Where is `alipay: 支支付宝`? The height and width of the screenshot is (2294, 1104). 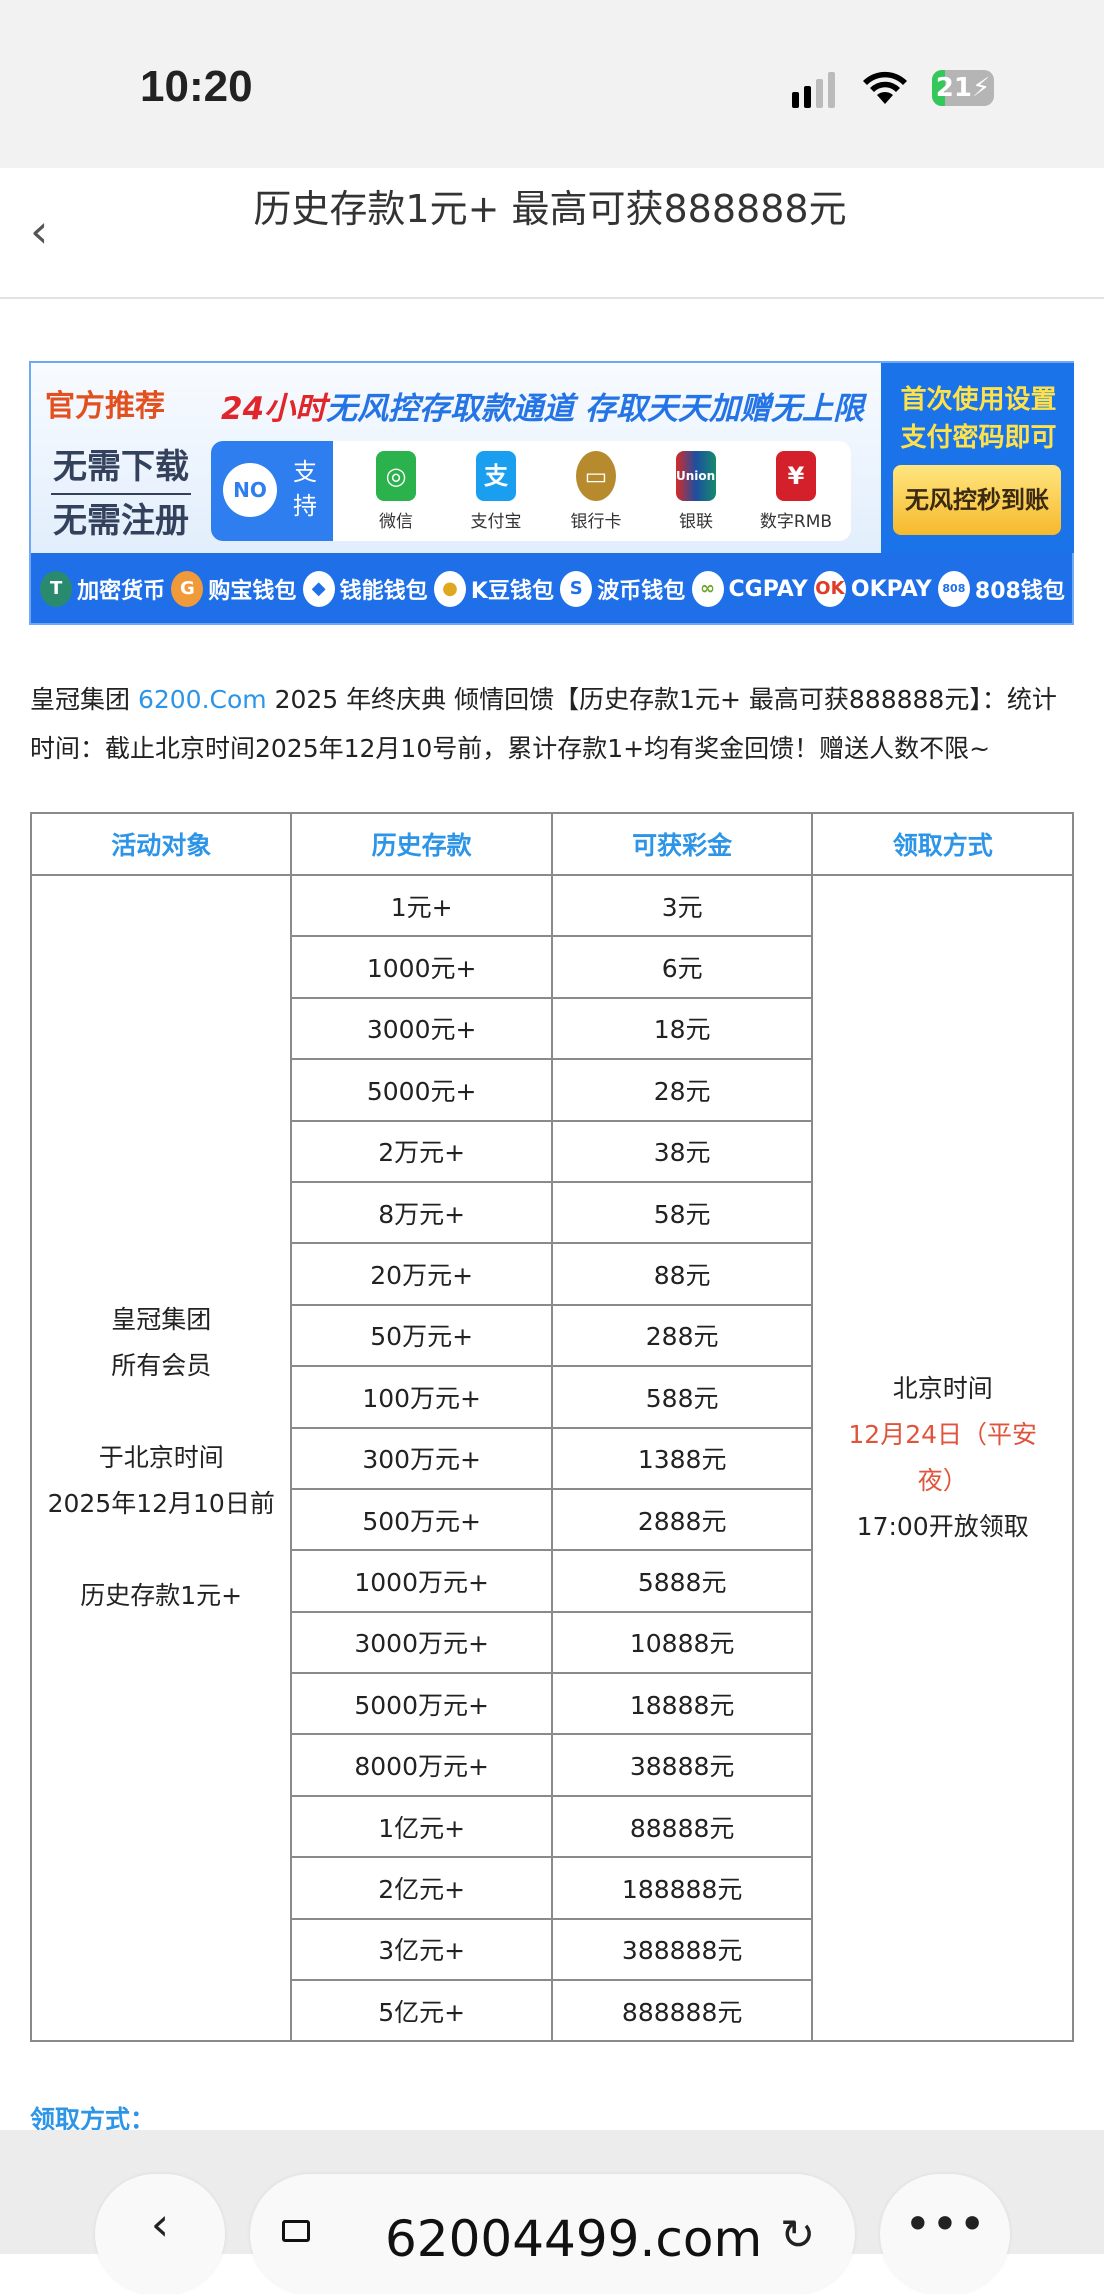
alipay: 支支付宝 is located at coordinates (496, 491).